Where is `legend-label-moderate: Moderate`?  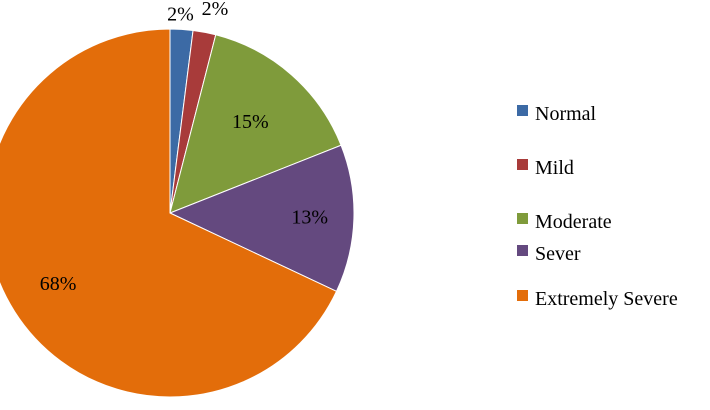 legend-label-moderate: Moderate is located at coordinates (573, 222).